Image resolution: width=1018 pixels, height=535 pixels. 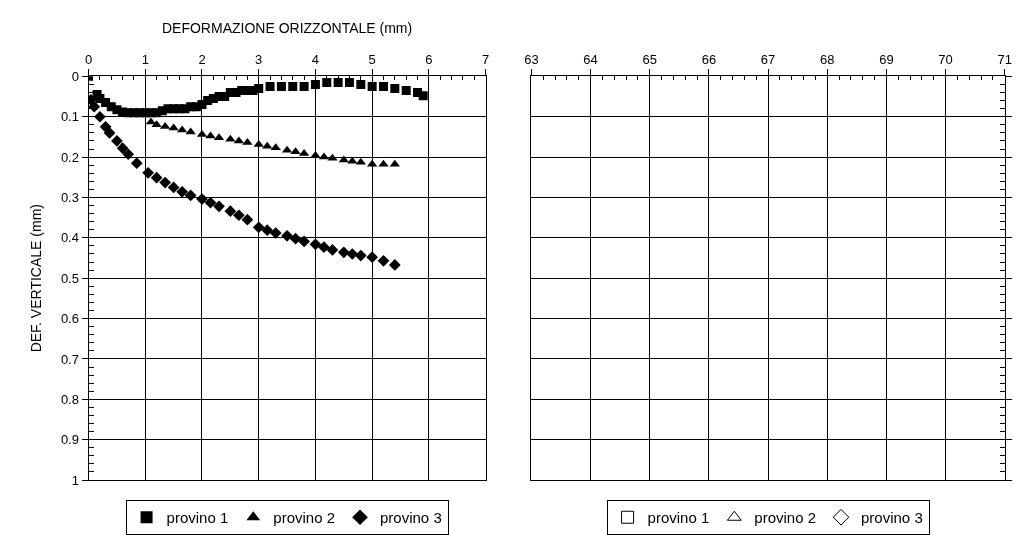 What do you see at coordinates (69, 278) in the screenshot?
I see `y-tick-label: 0.5` at bounding box center [69, 278].